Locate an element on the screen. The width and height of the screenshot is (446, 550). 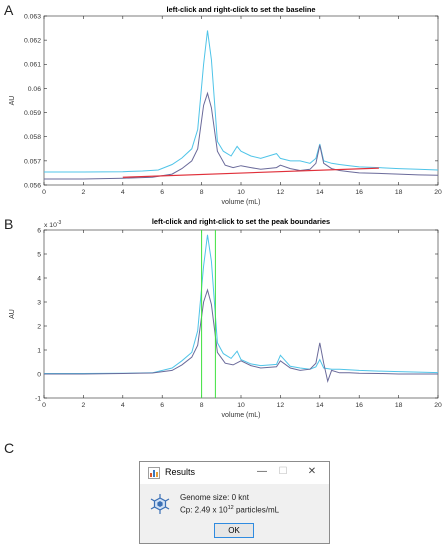
panel-label-c: C is located at coordinates (9, 448).